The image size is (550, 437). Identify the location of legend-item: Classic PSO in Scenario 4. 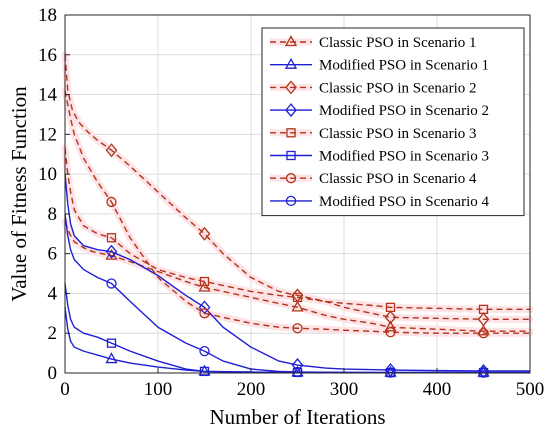
(373, 179).